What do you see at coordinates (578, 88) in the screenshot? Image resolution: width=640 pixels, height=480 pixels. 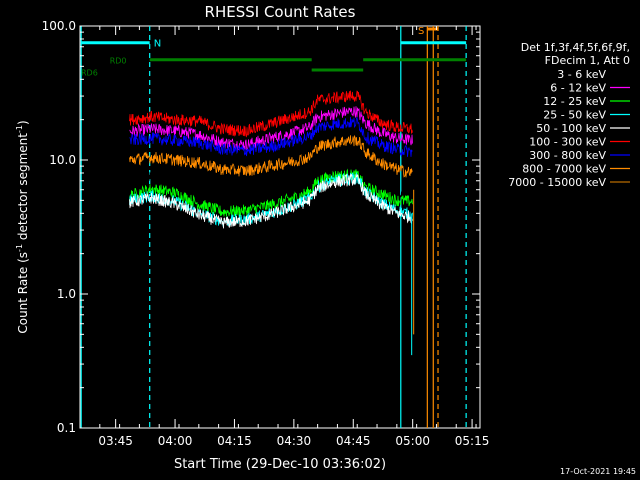 I see `legend-label: 6 - 12 keV` at bounding box center [578, 88].